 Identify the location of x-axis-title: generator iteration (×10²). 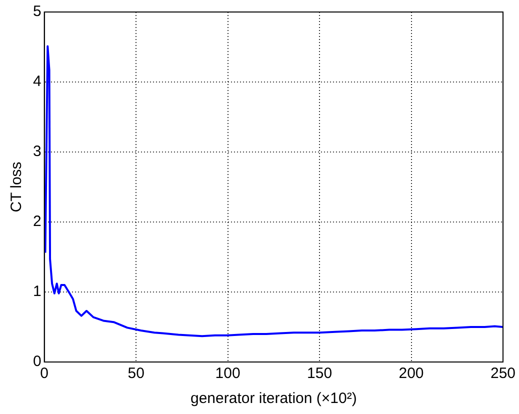
(273, 399).